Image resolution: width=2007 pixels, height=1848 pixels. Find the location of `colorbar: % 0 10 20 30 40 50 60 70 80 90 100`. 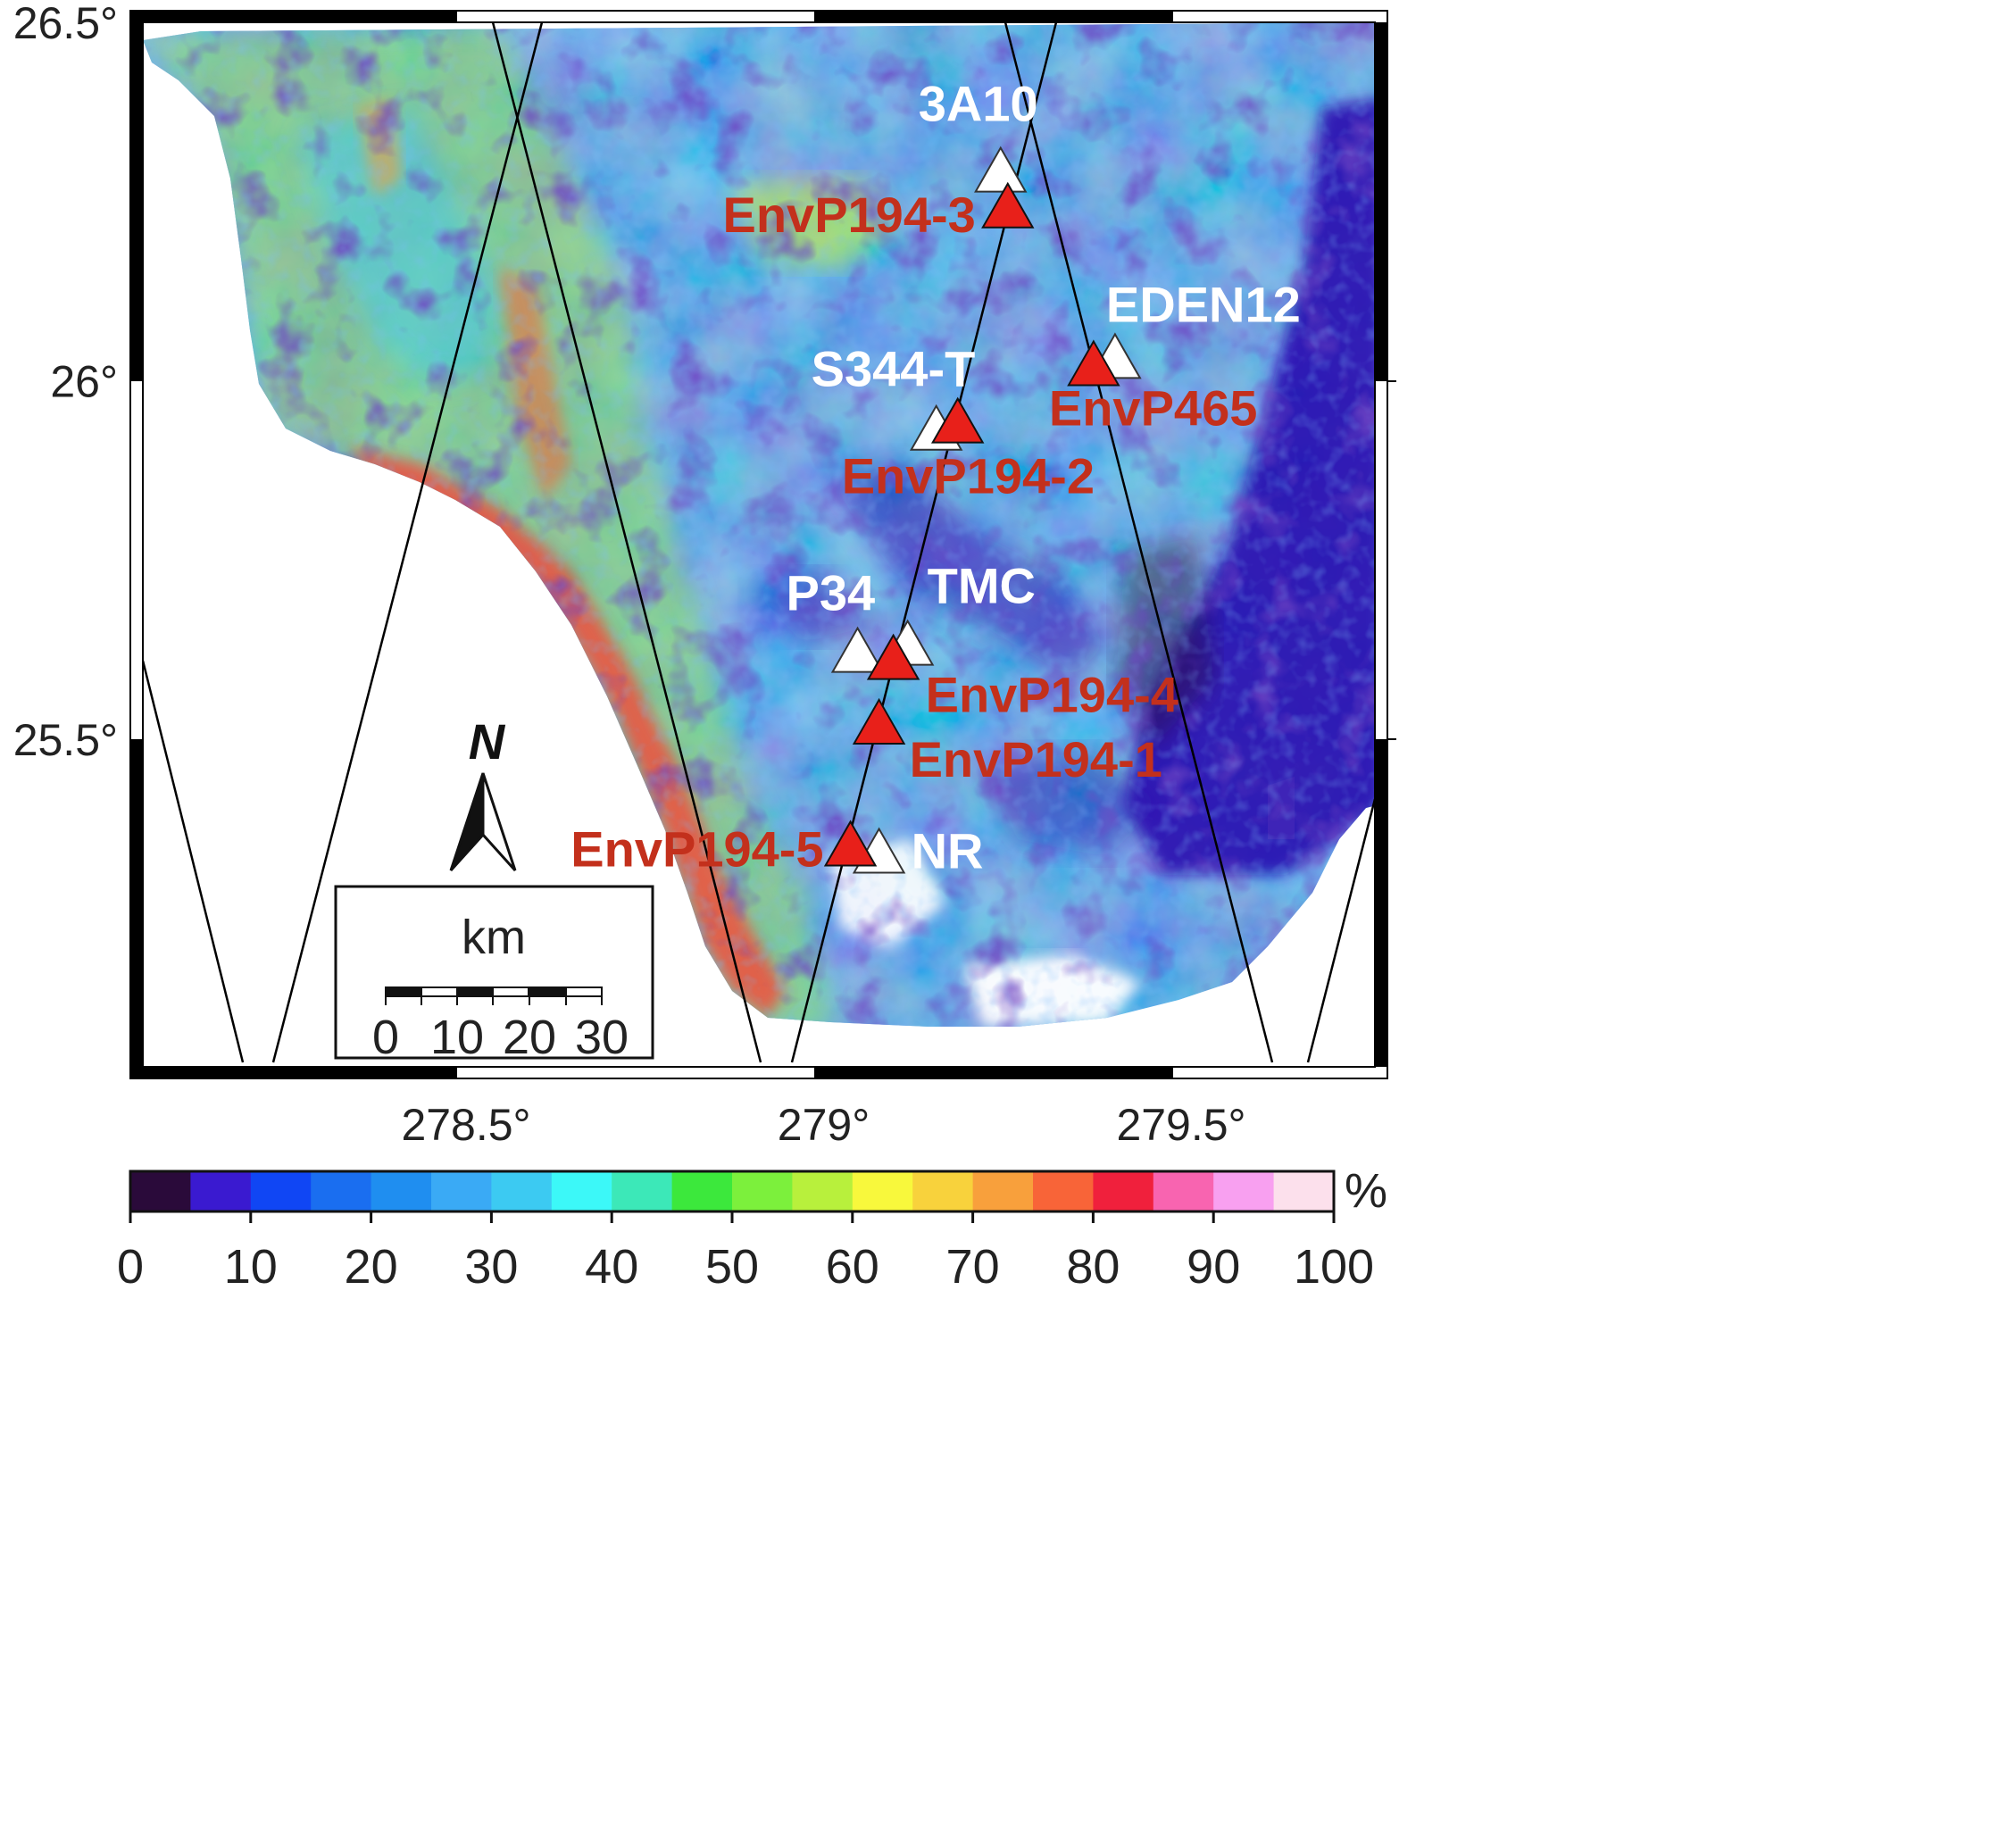

colorbar: % 0 10 20 30 40 50 60 70 80 90 100 is located at coordinates (752, 1229).